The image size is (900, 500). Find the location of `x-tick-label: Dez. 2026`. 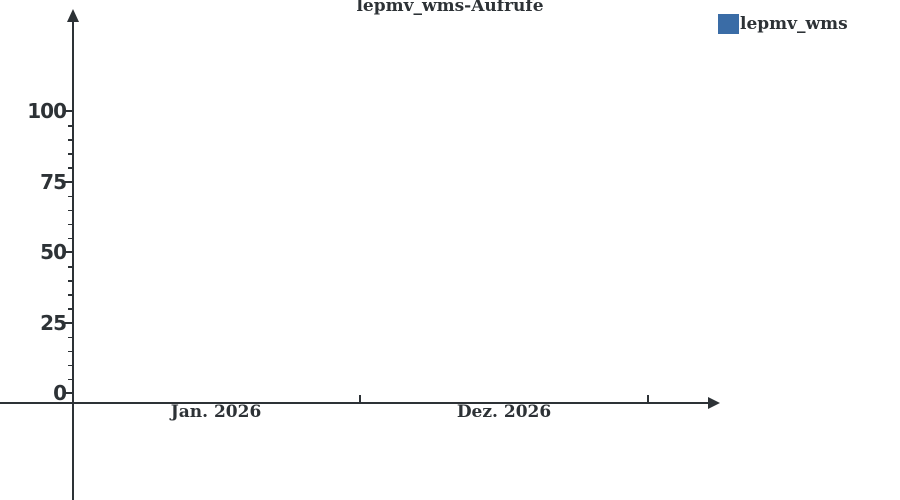

x-tick-label: Dez. 2026 is located at coordinates (504, 412).